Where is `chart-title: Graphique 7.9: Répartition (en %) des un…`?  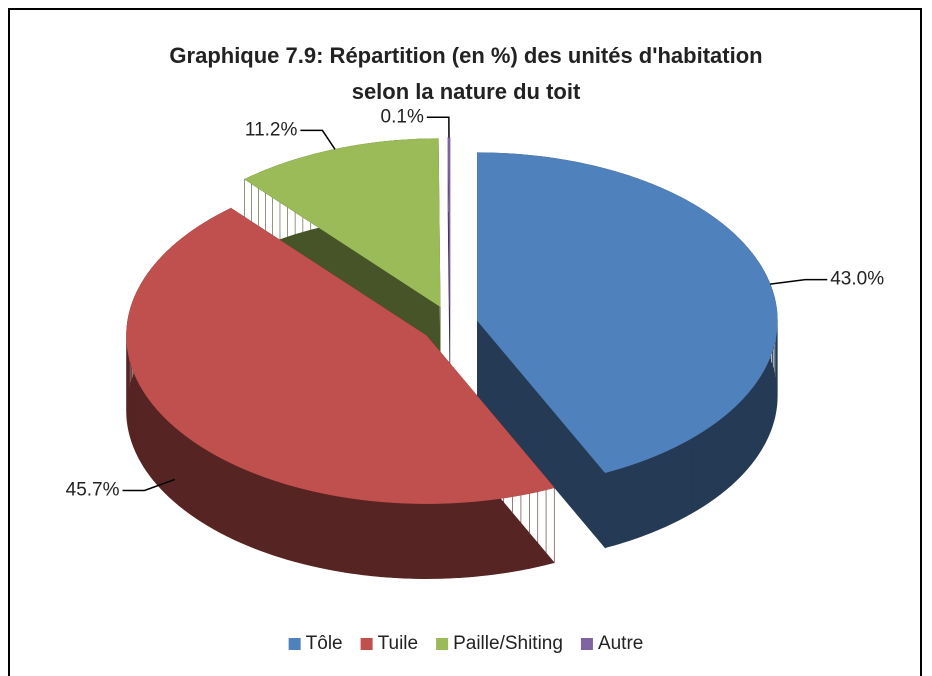
chart-title: Graphique 7.9: Répartition (en %) des un… is located at coordinates (466, 73).